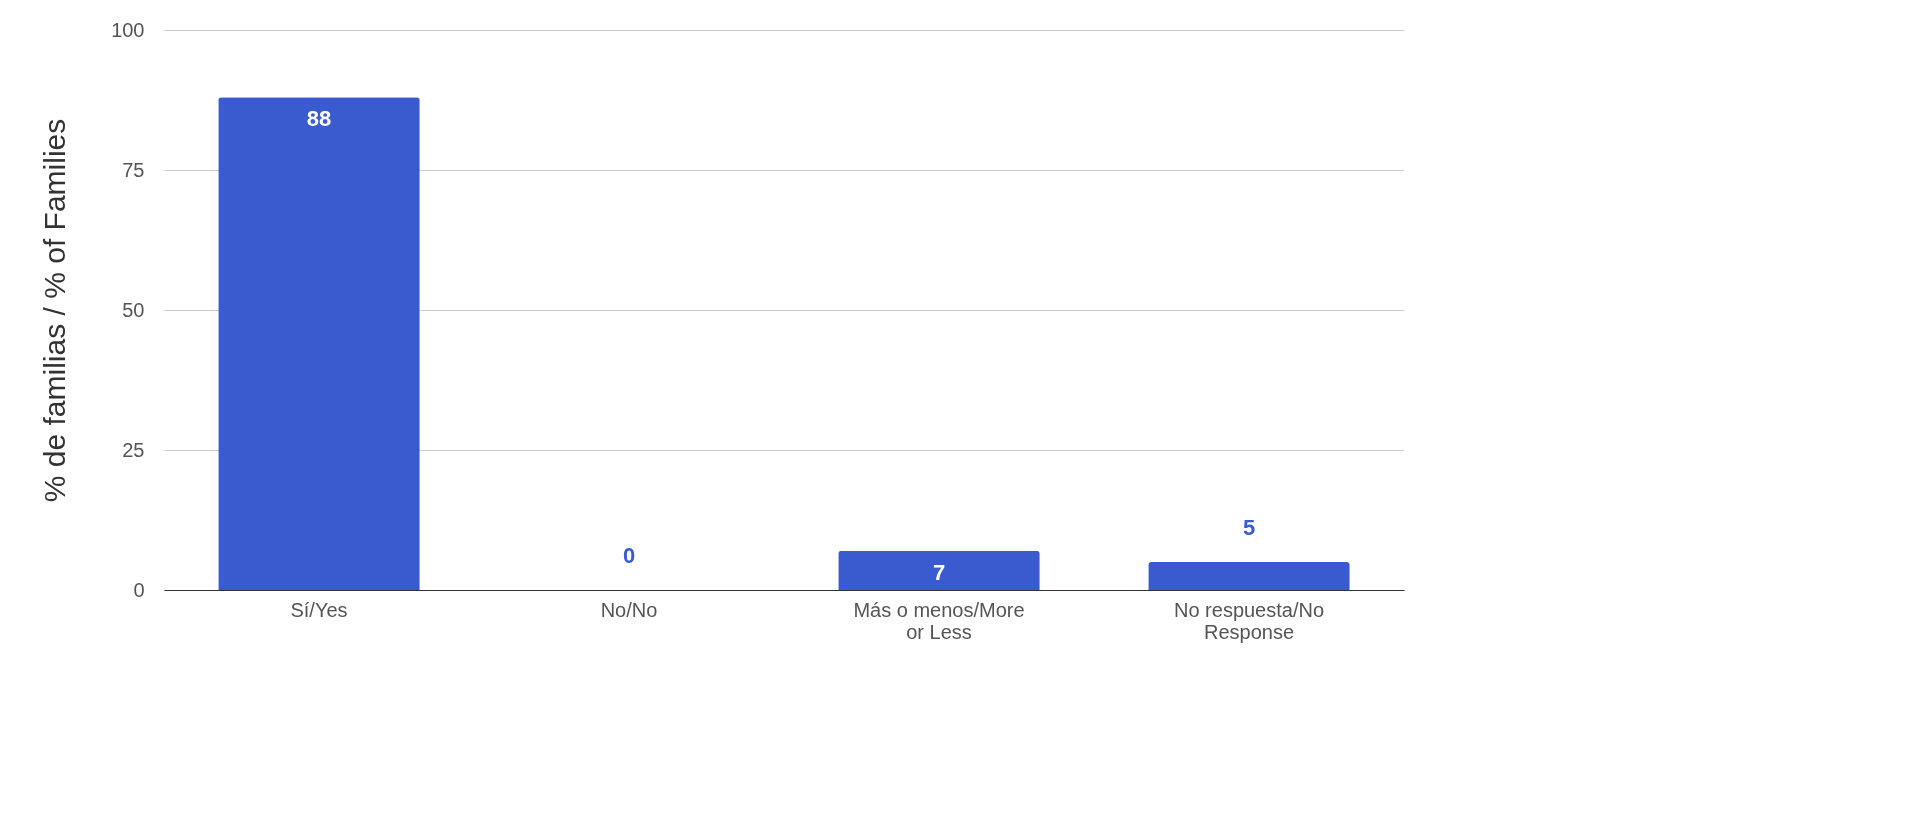 This screenshot has height=823, width=1906. What do you see at coordinates (133, 309) in the screenshot?
I see `y-tick-label: 50` at bounding box center [133, 309].